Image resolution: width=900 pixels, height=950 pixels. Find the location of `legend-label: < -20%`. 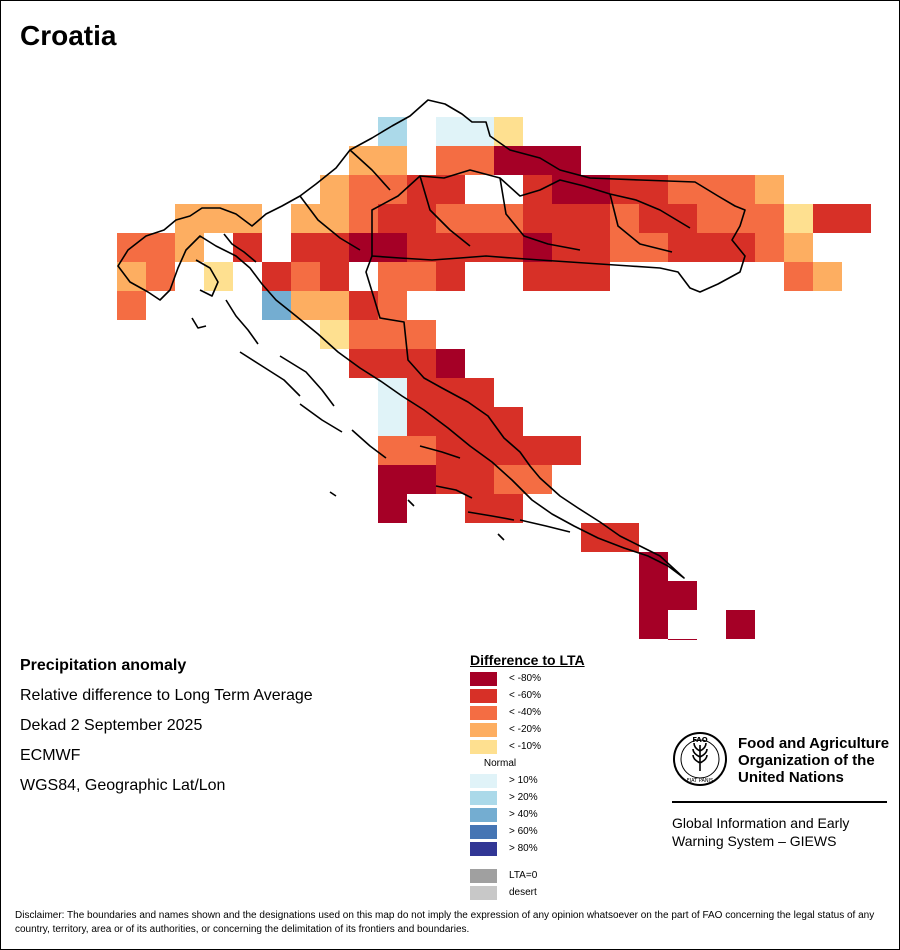

legend-label: < -20% is located at coordinates (525, 729).